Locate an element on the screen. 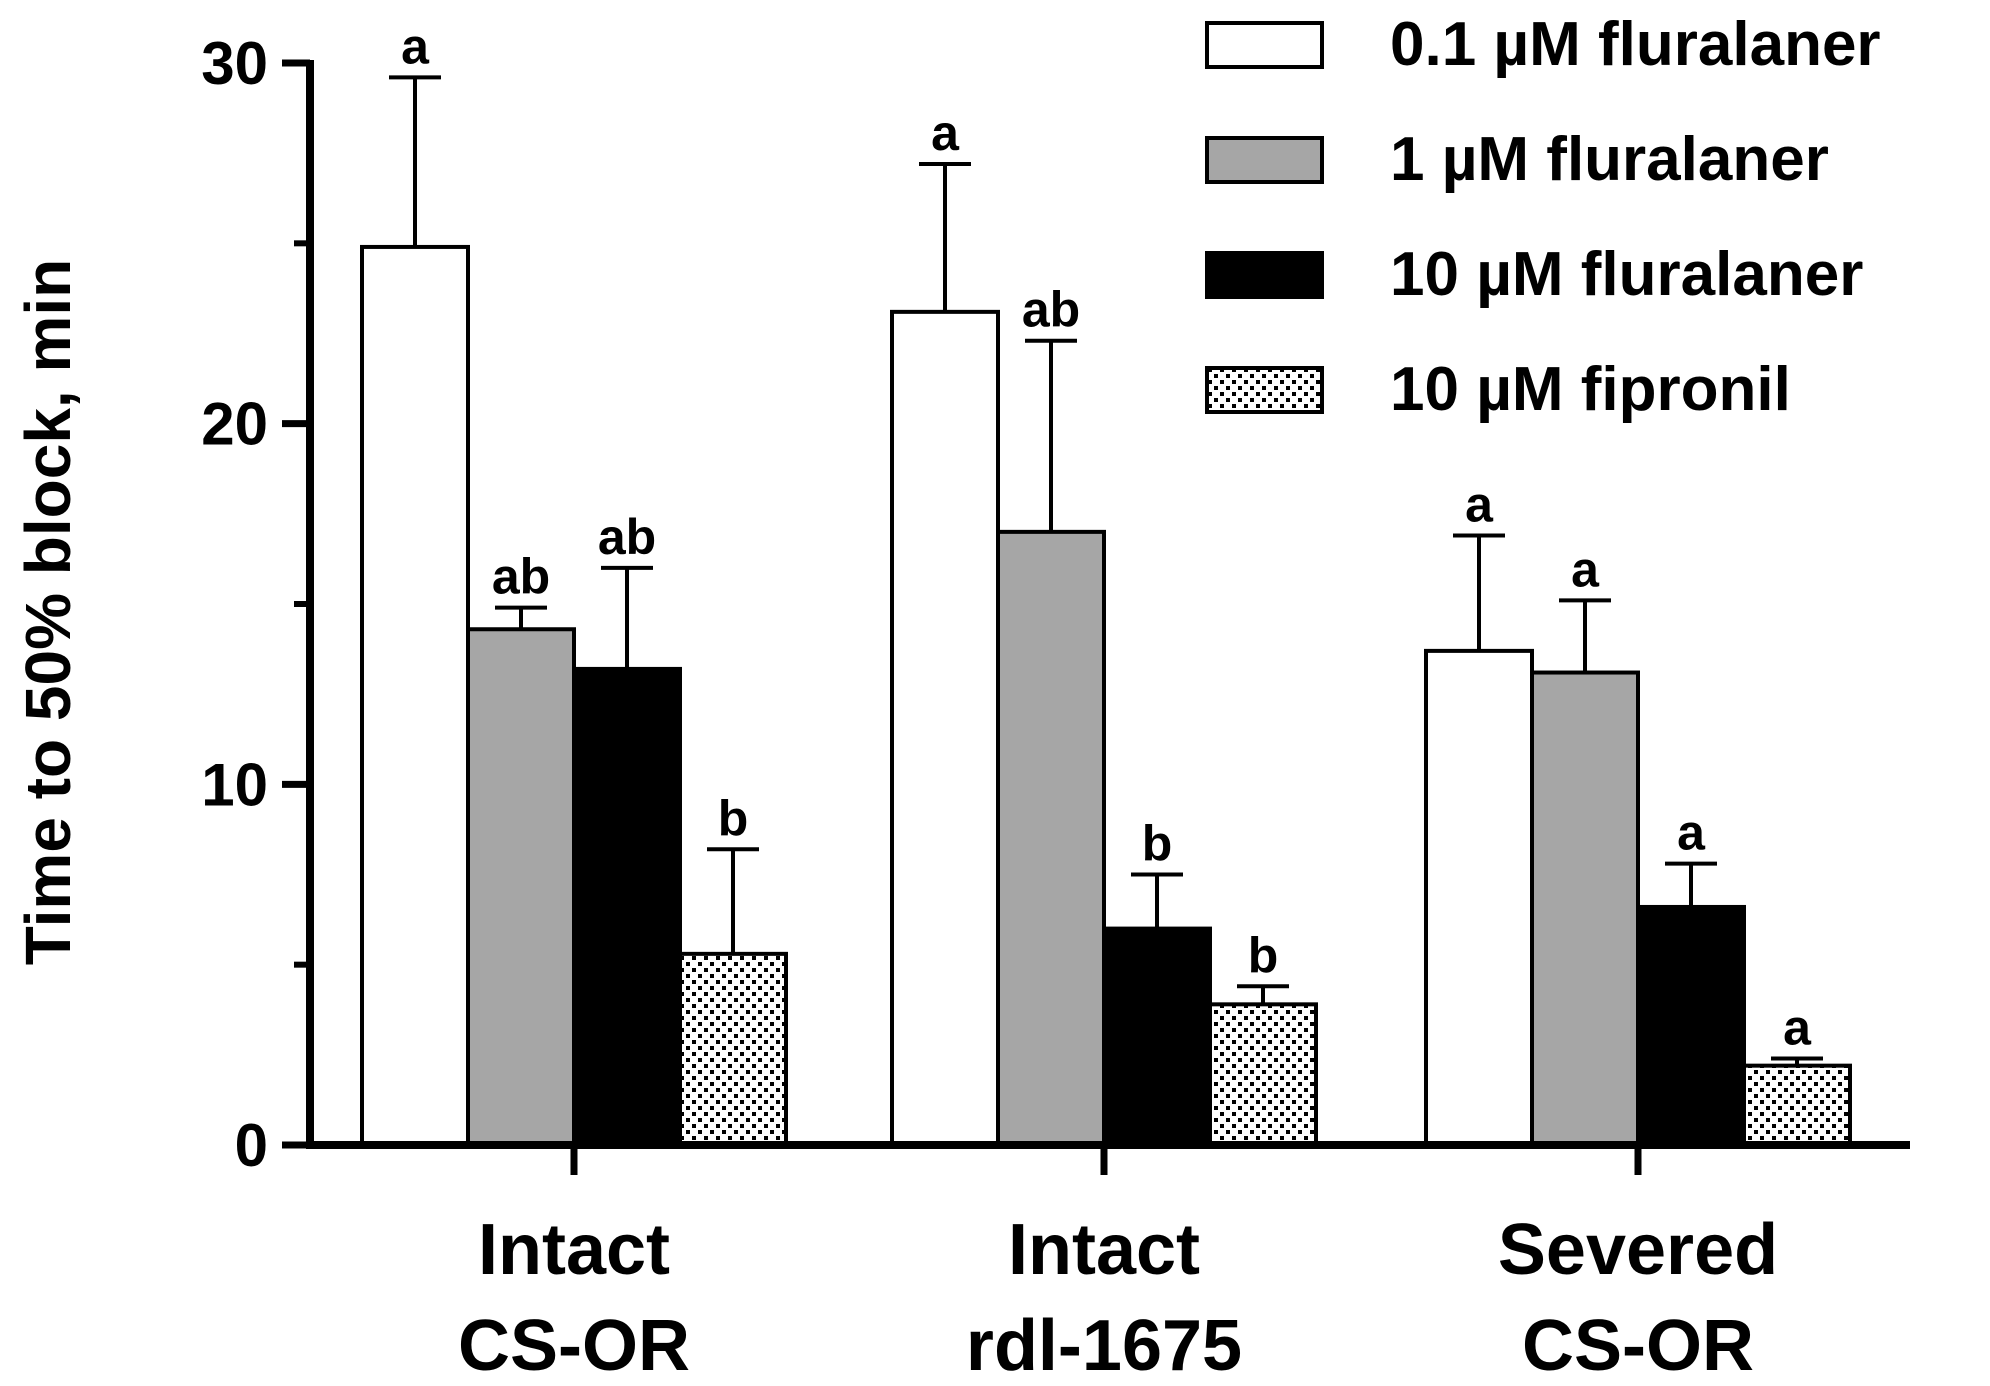  legend-label: 0.1 µM fluralaner is located at coordinates (1635, 44).